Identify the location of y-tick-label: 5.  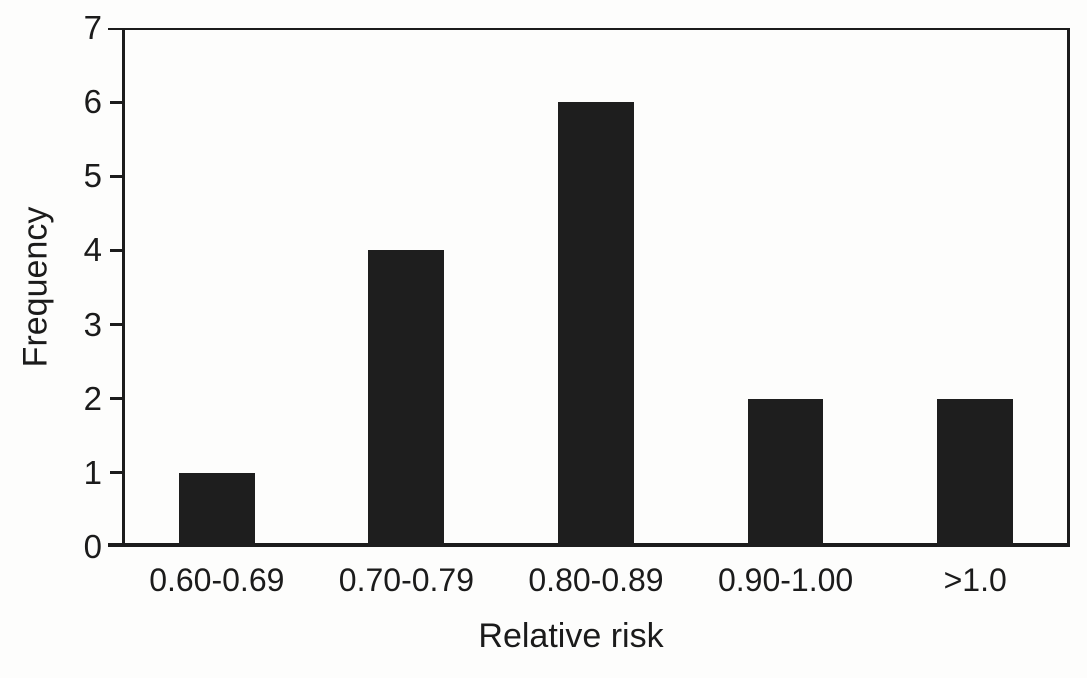
(92, 176).